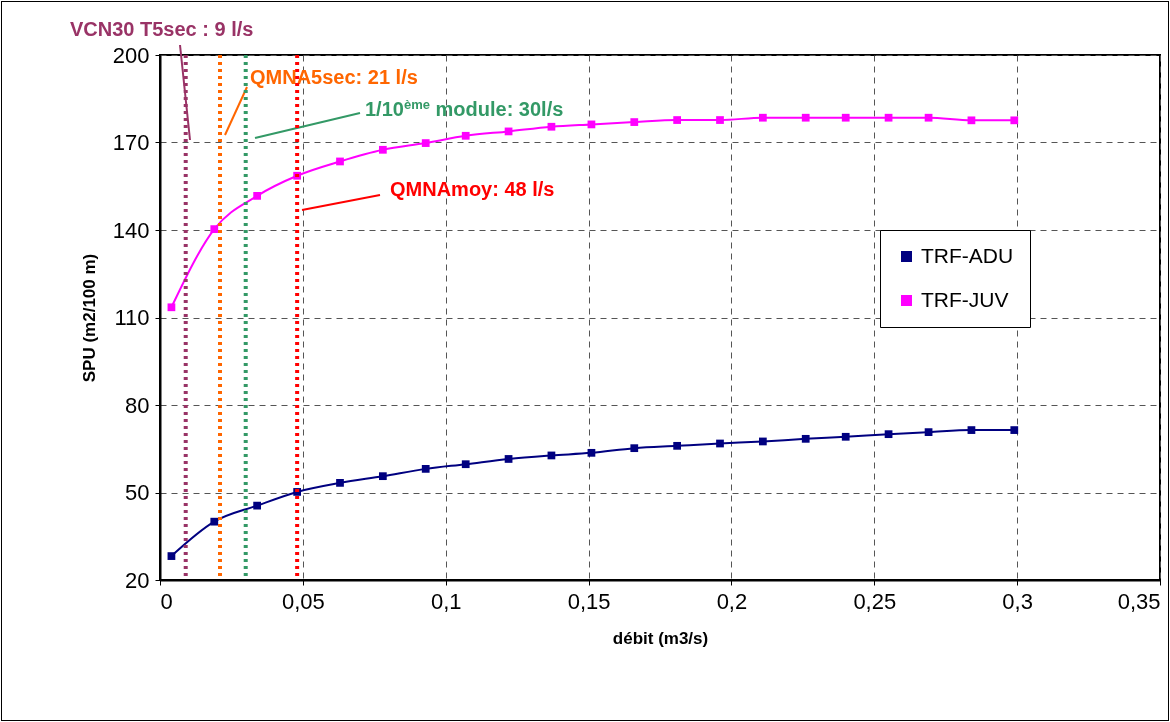 The image size is (1170, 722). What do you see at coordinates (137, 492) in the screenshot?
I see `y-tick-label: 50` at bounding box center [137, 492].